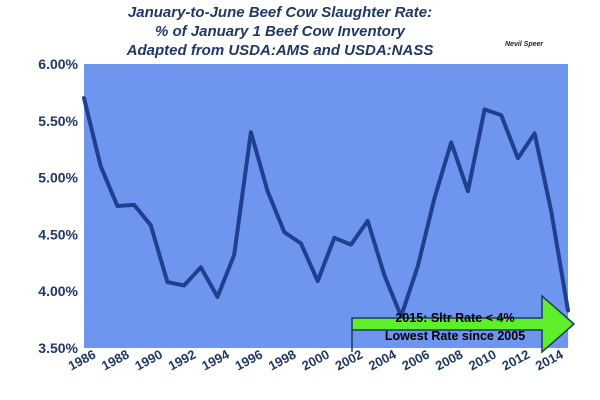  Describe the element at coordinates (182, 360) in the screenshot. I see `x-tick-label: 1992` at that location.